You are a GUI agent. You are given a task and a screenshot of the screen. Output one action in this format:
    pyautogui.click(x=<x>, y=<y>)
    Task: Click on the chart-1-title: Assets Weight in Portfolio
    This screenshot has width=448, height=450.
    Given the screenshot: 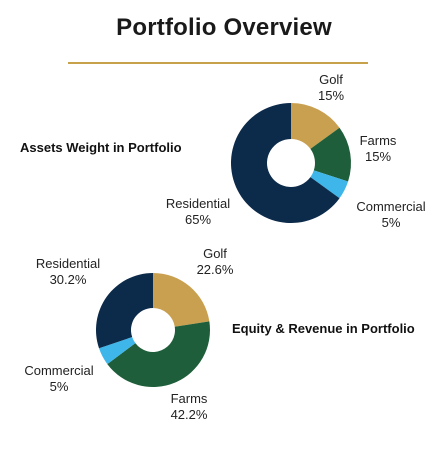 What is the action you would take?
    pyautogui.click(x=101, y=147)
    